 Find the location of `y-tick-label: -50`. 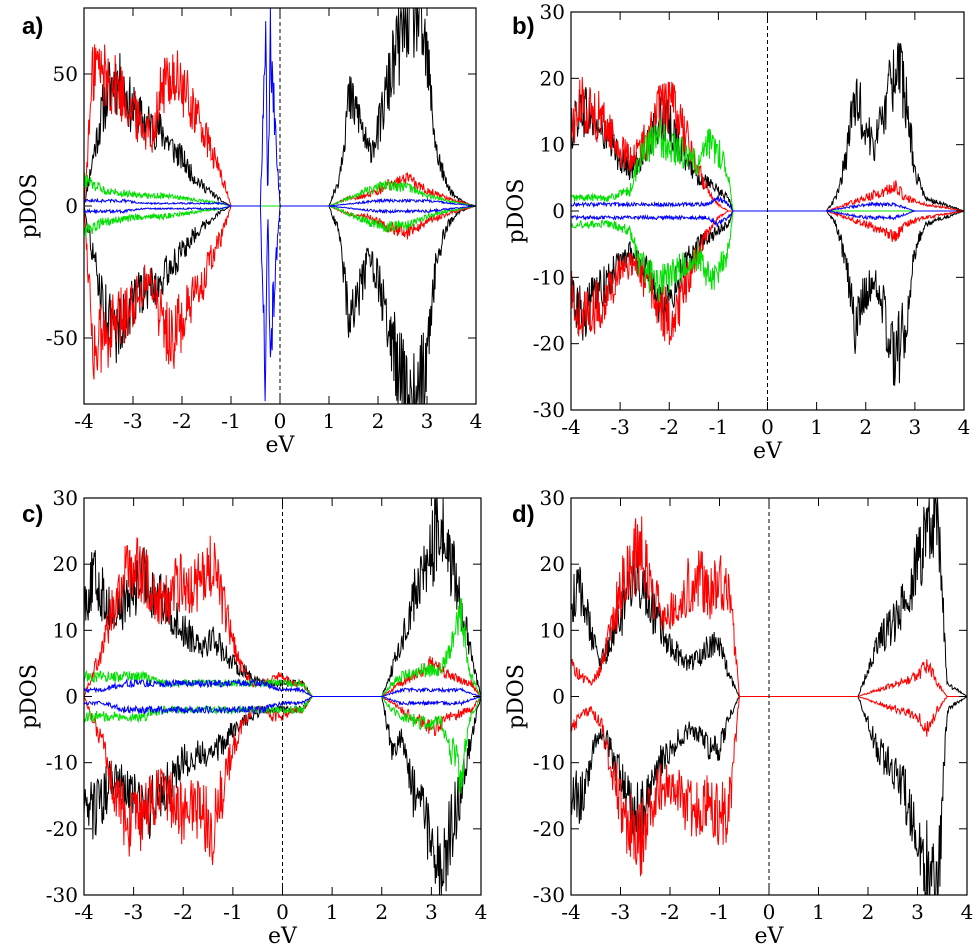

y-tick-label: -50 is located at coordinates (62, 338).